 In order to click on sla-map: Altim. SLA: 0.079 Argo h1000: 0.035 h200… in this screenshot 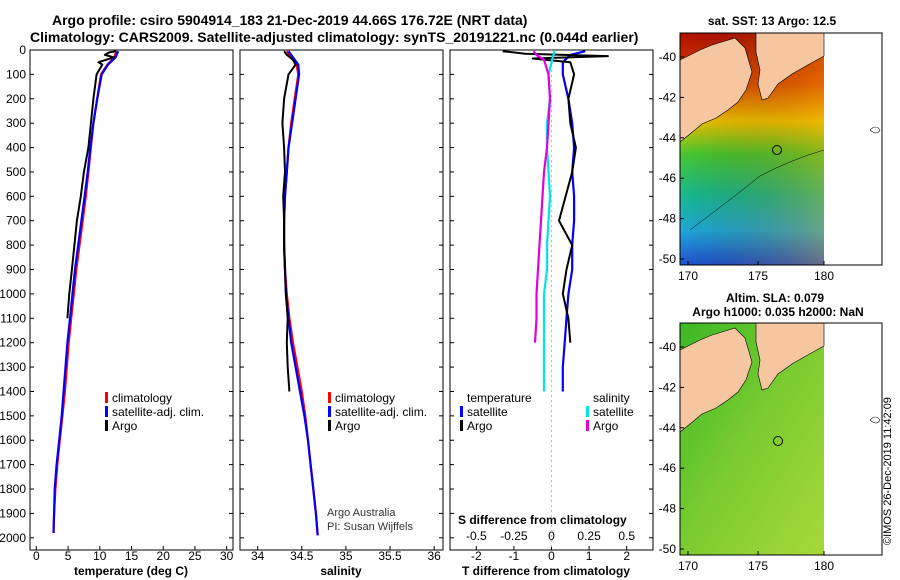, I will do `click(781, 423)`.